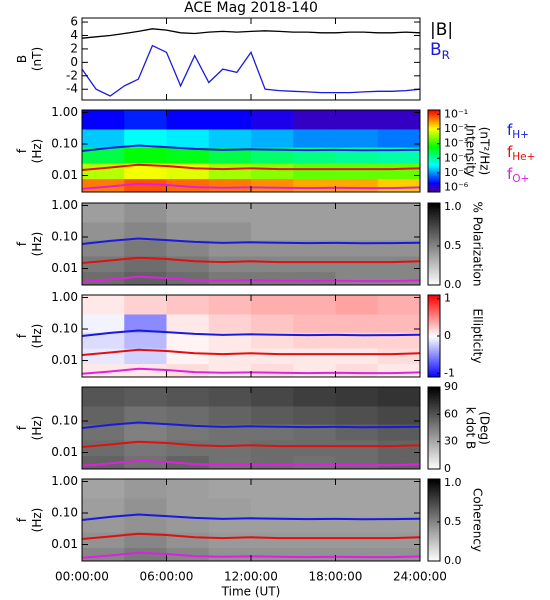 This screenshot has width=550, height=600. What do you see at coordinates (64, 237) in the screenshot?
I see `y-tick-label: 0.10` at bounding box center [64, 237].